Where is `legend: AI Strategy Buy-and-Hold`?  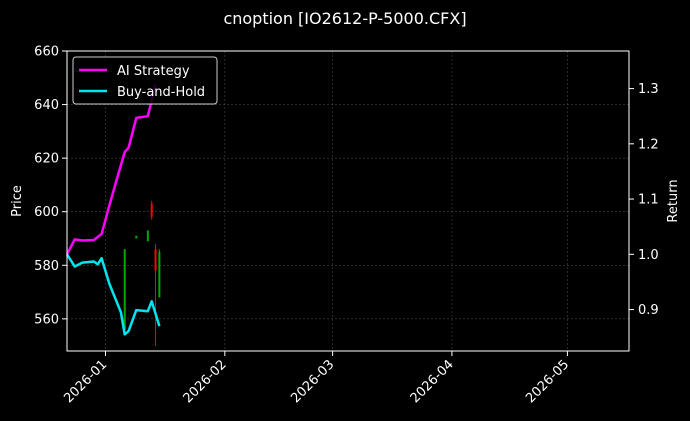 legend: AI Strategy Buy-and-Hold is located at coordinates (145, 80).